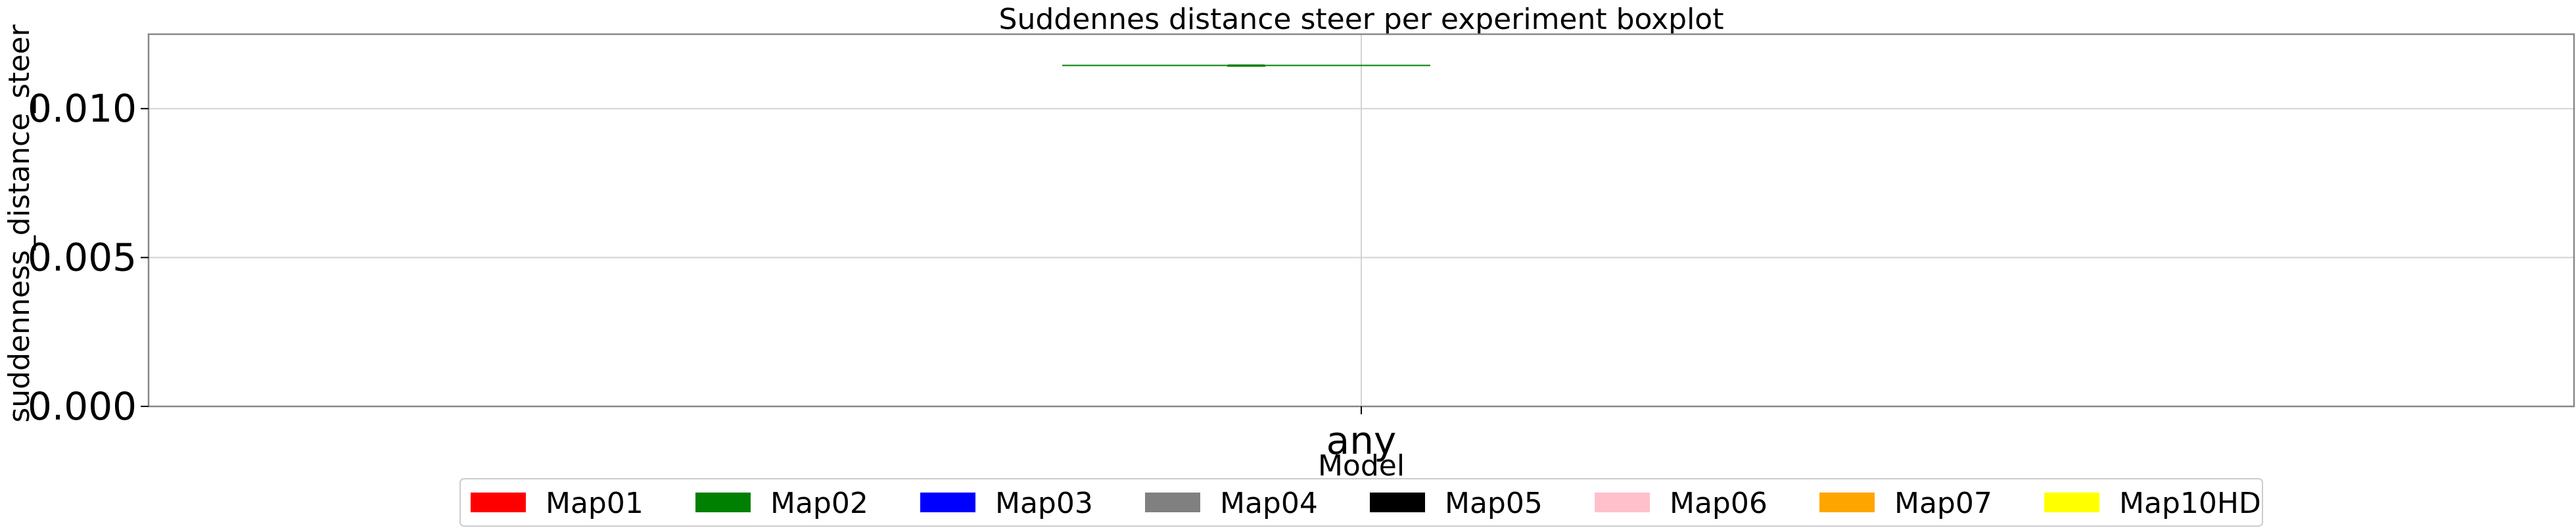 The image size is (2576, 532). What do you see at coordinates (1494, 504) in the screenshot?
I see `legend-label: Map05` at bounding box center [1494, 504].